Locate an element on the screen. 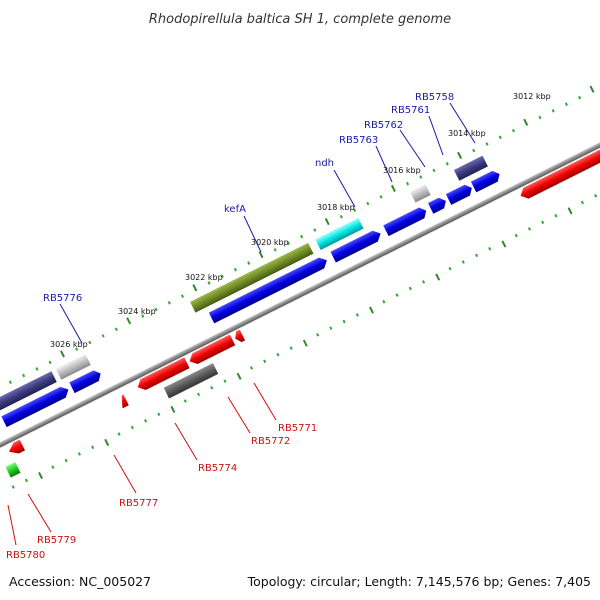  gene-label: RB5776 is located at coordinates (62, 298).